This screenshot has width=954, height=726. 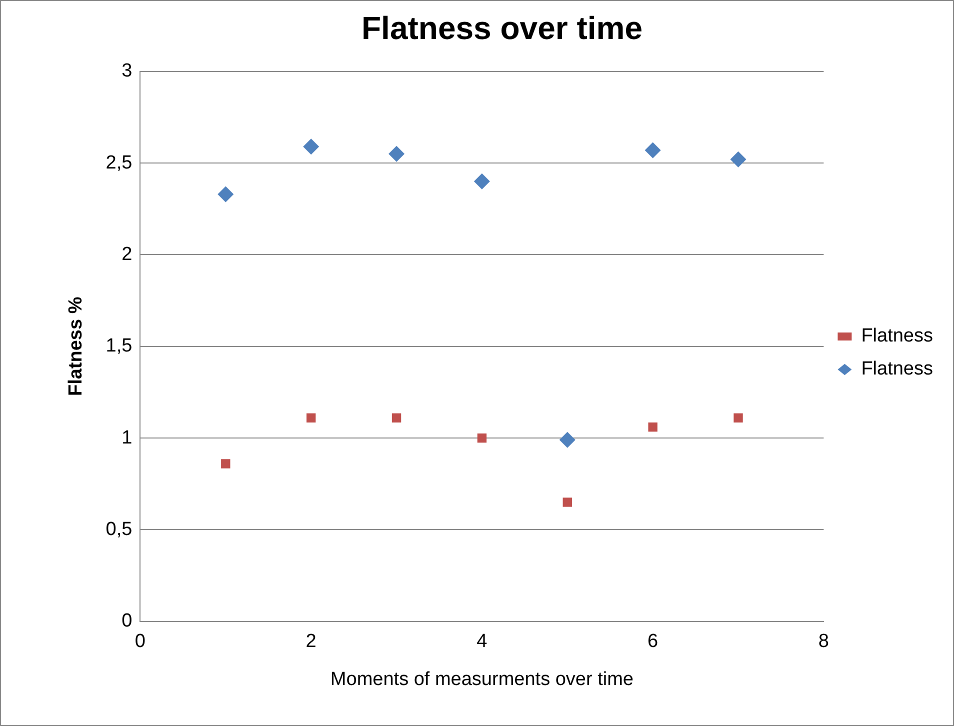 I want to click on y-tick-label: 2, so click(x=127, y=254).